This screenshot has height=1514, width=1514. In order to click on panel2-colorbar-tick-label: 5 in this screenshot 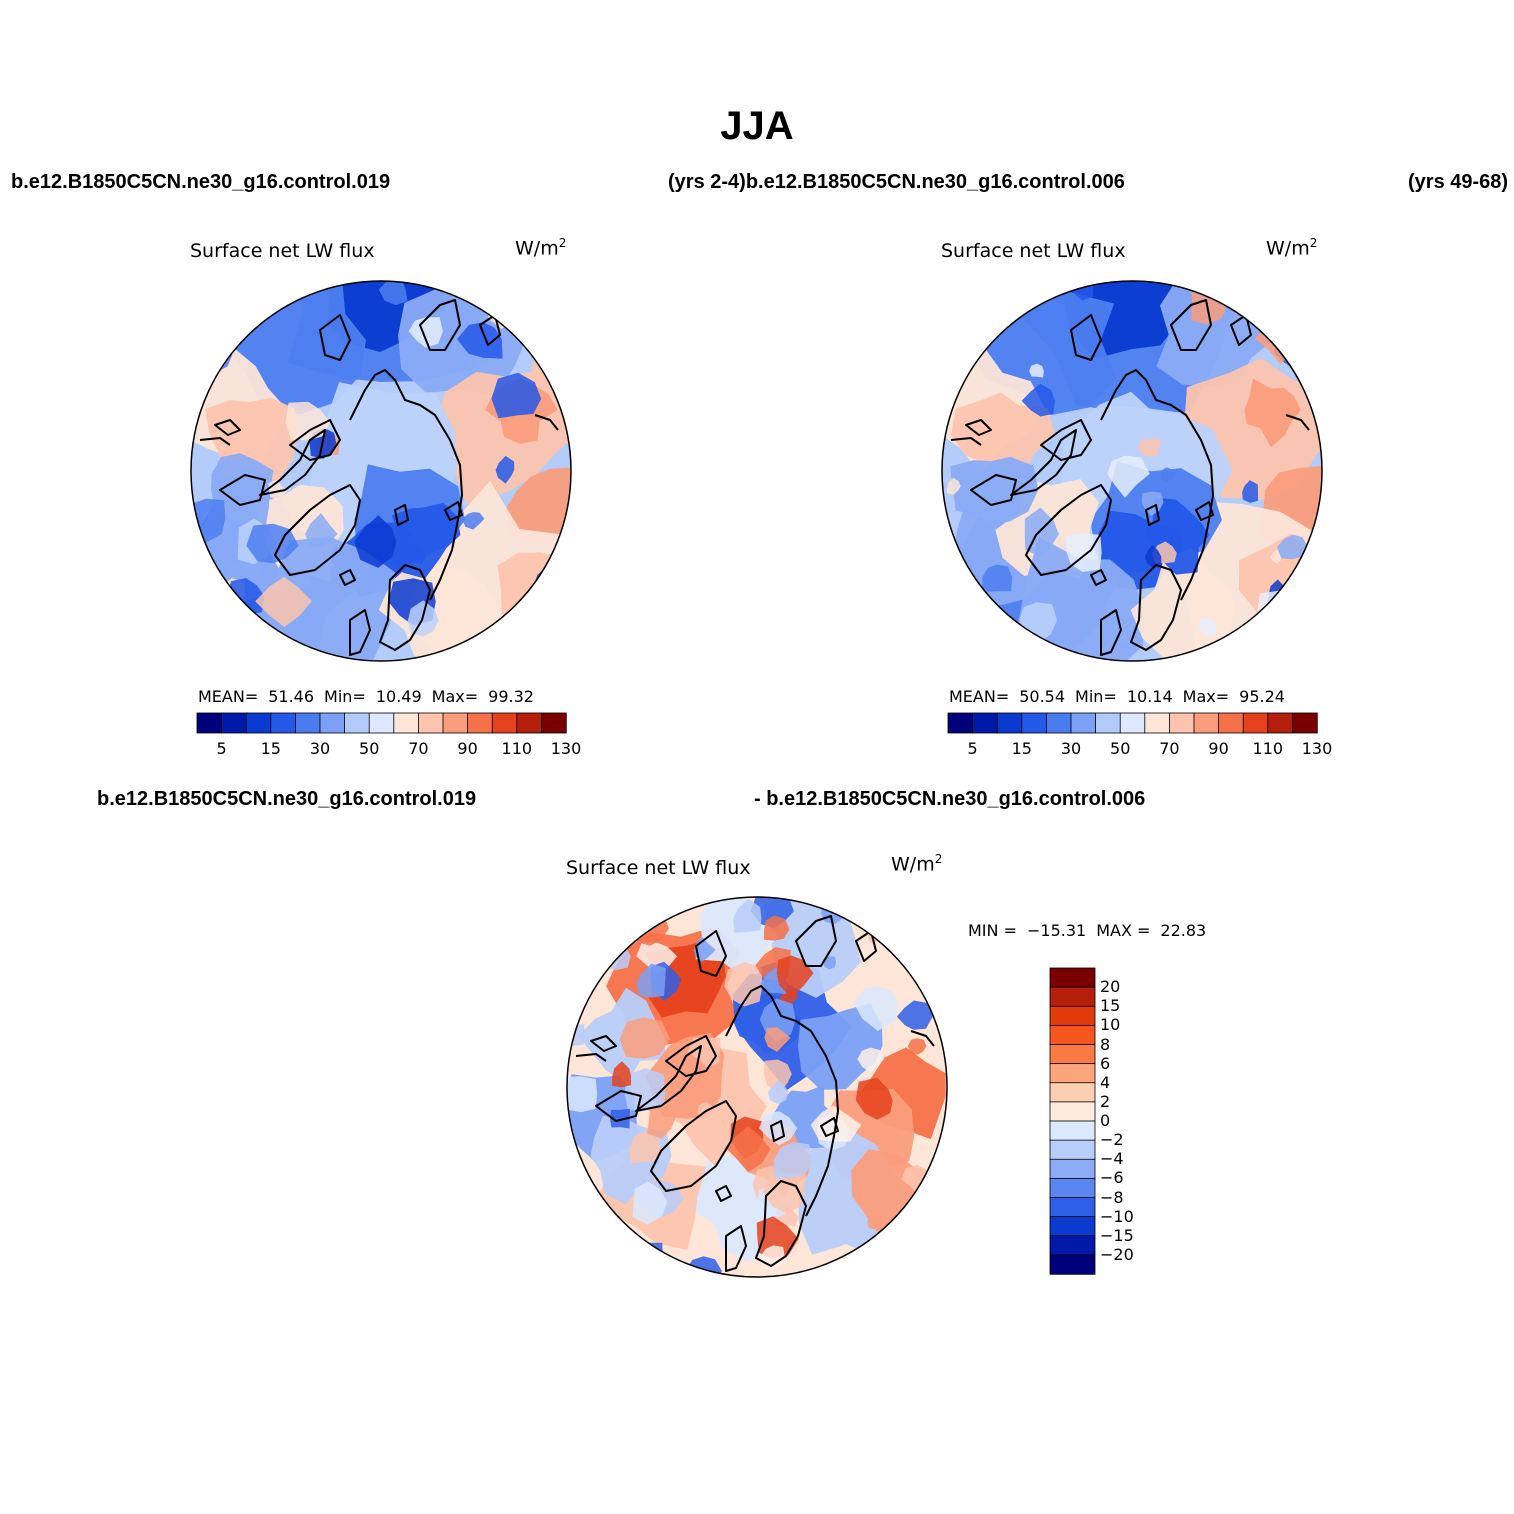, I will do `click(972, 748)`.